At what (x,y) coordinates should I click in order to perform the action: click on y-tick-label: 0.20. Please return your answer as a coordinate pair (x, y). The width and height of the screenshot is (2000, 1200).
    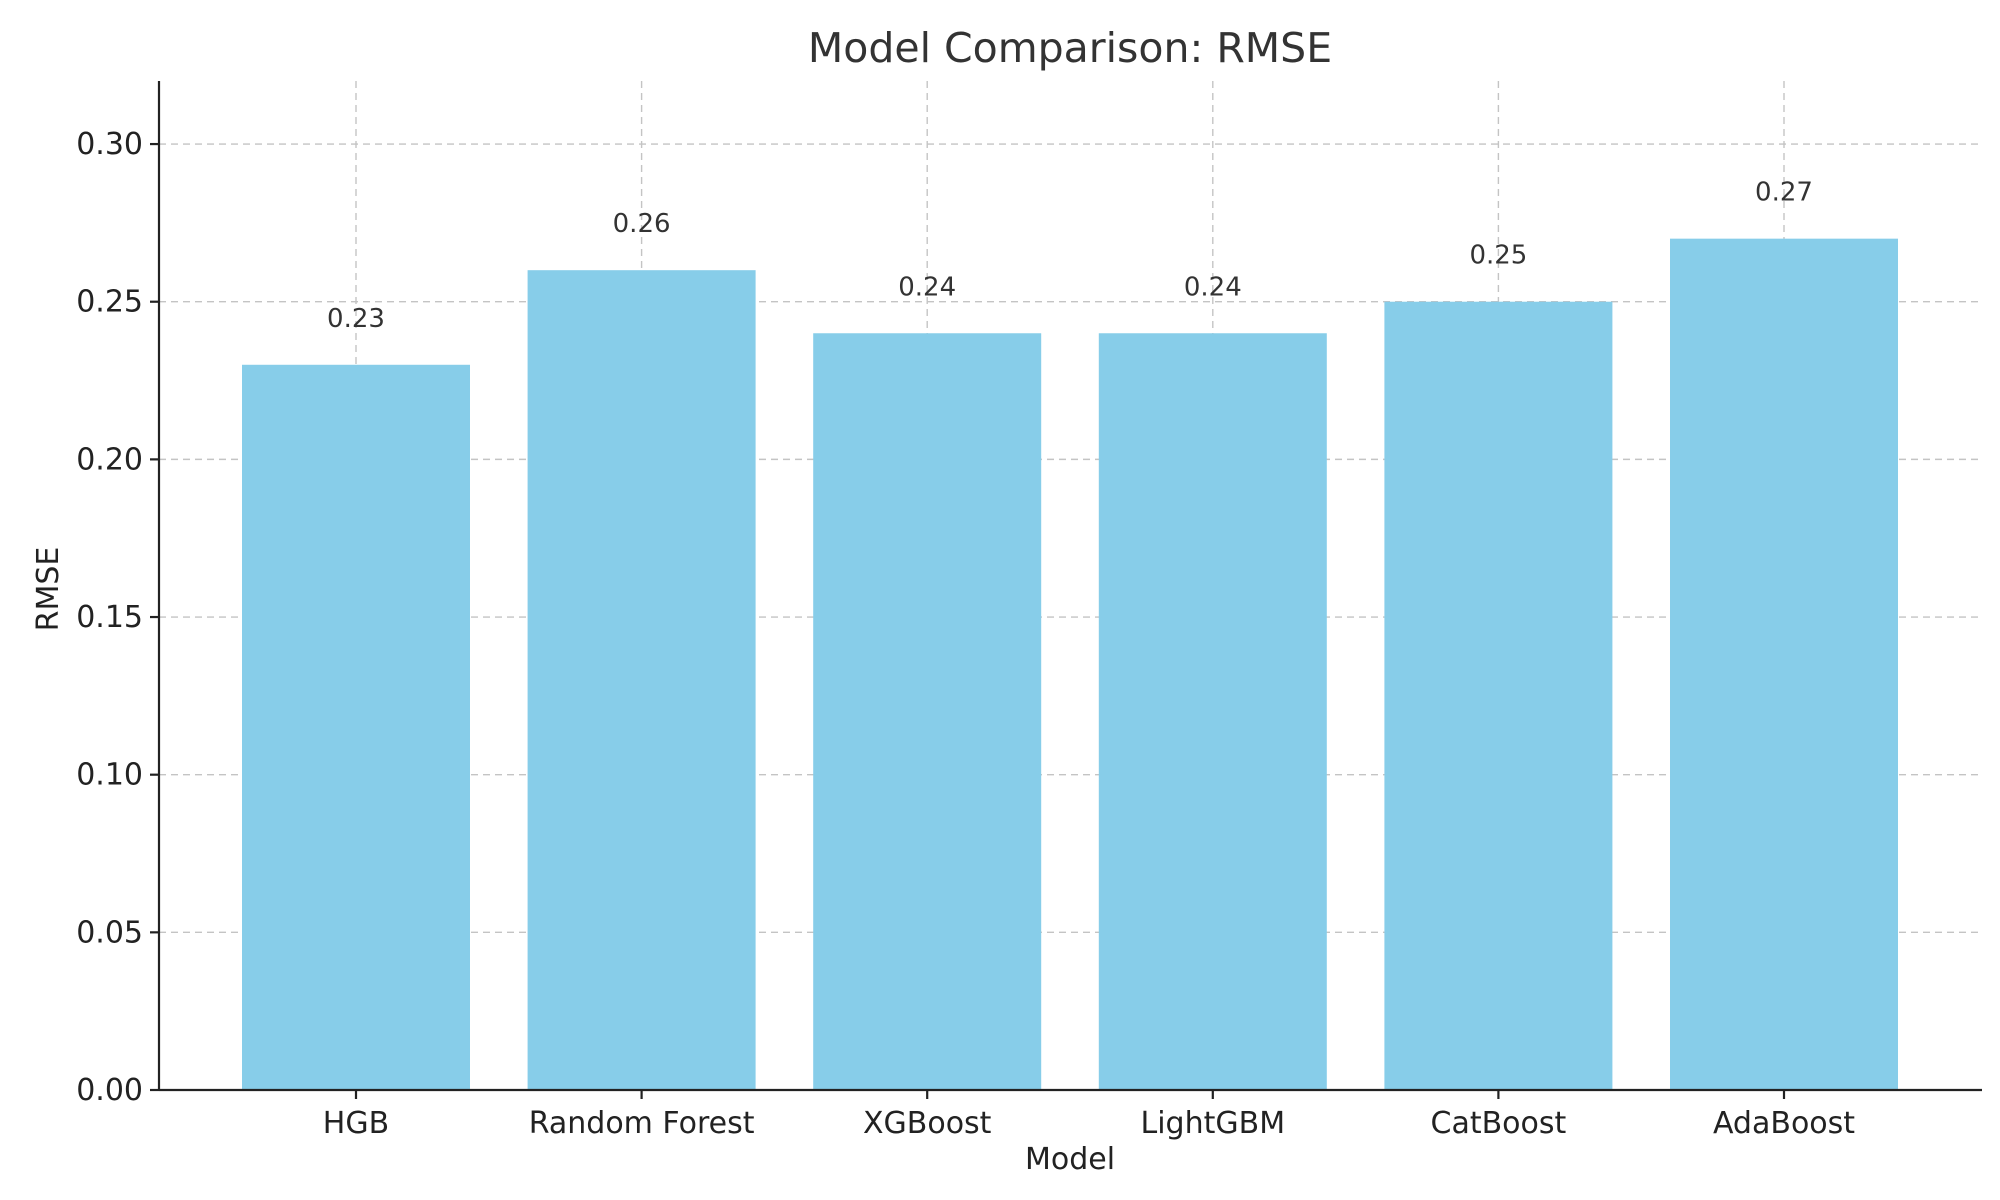
    Looking at the image, I should click on (109, 459).